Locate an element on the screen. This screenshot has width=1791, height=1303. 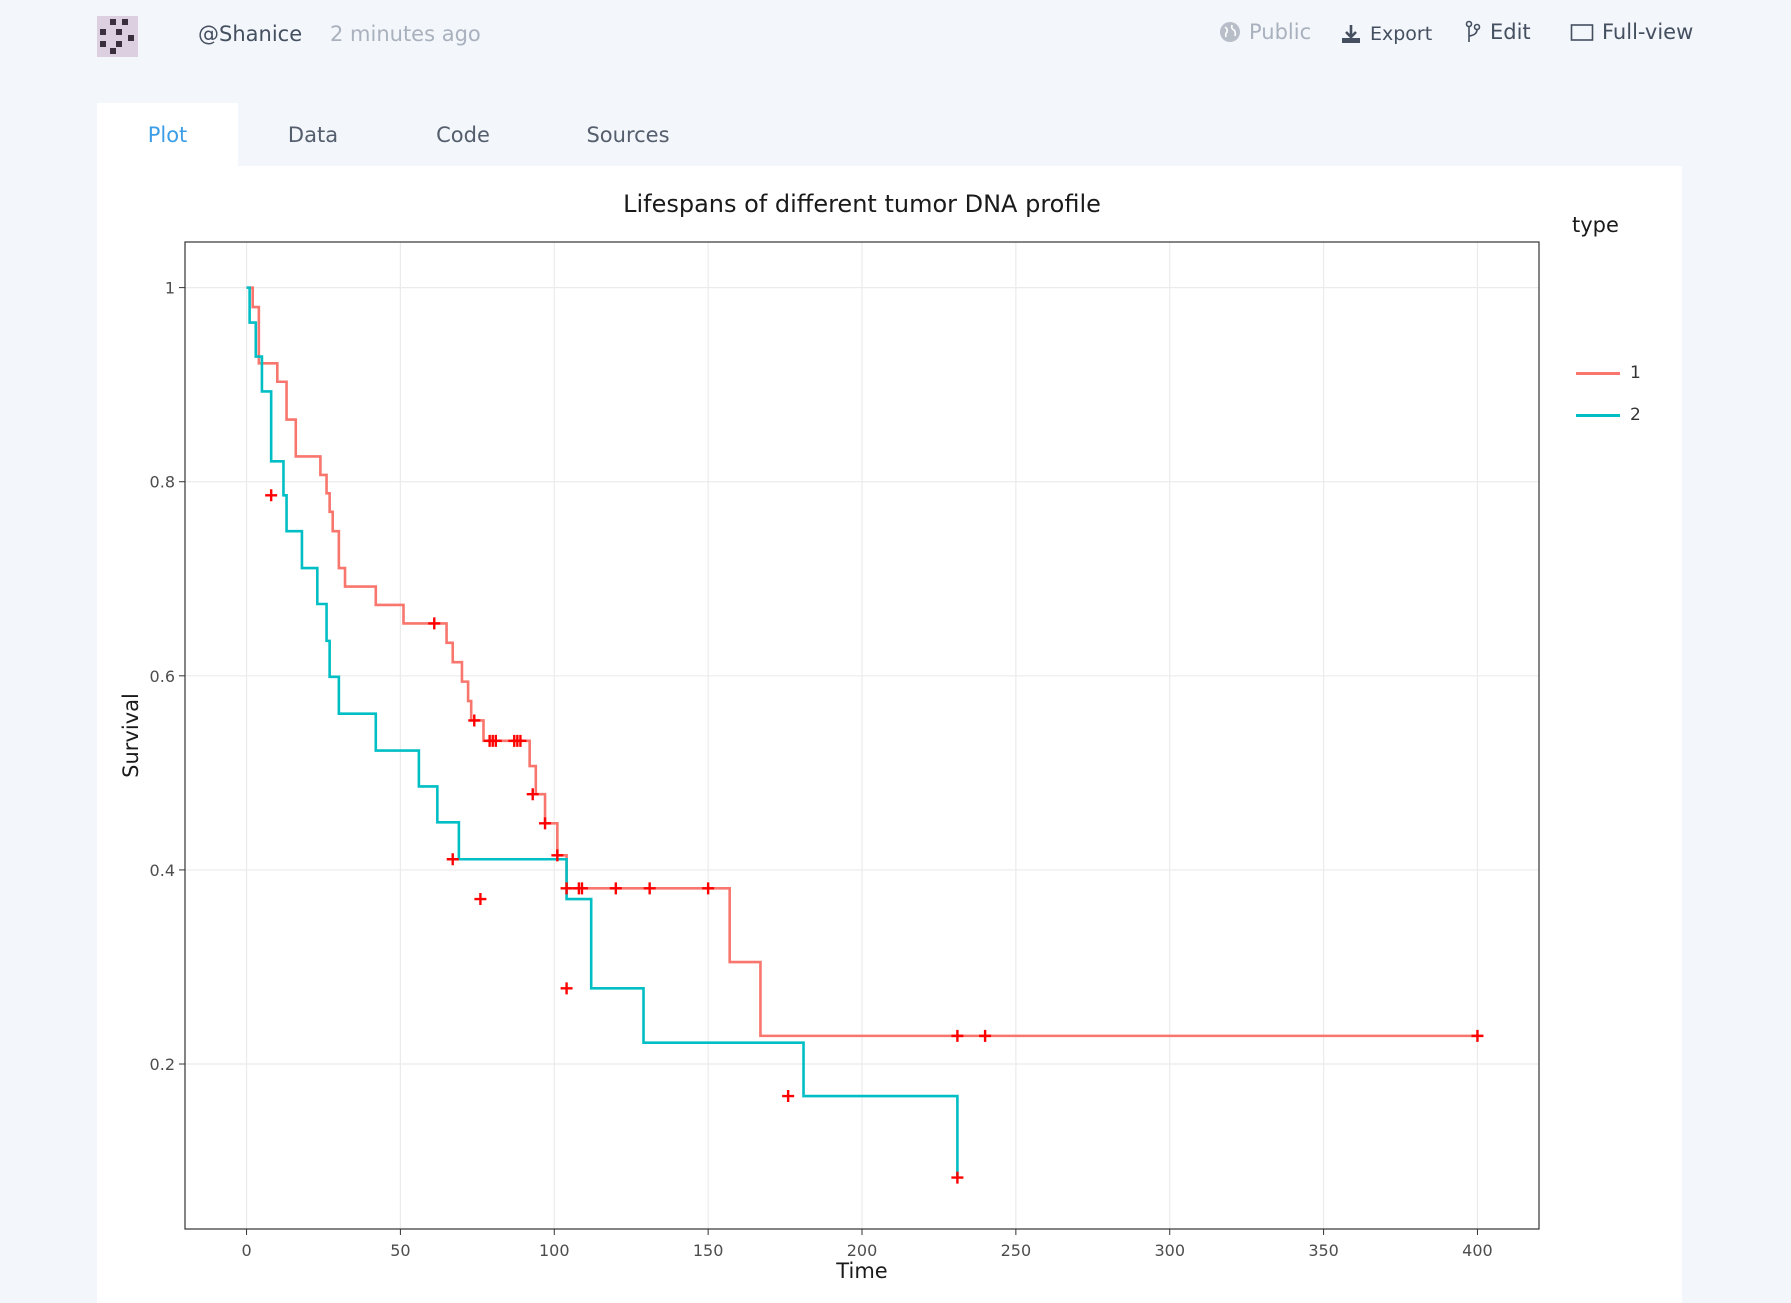
username-link: @Shanice is located at coordinates (250, 34).